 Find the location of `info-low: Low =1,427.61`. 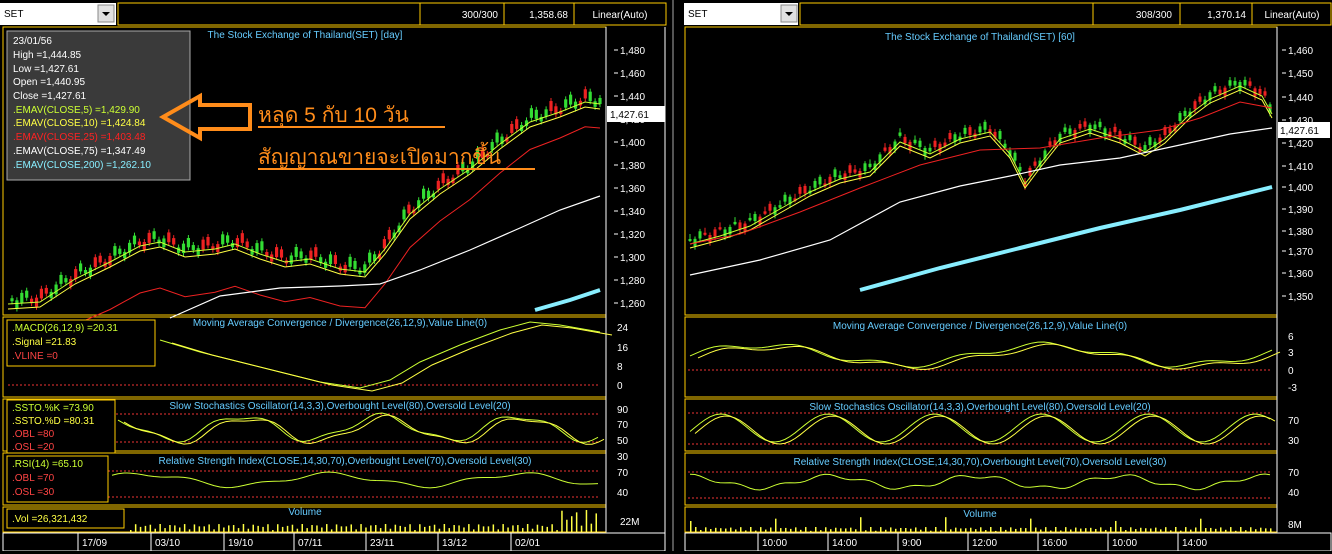

info-low: Low =1,427.61 is located at coordinates (46, 69).